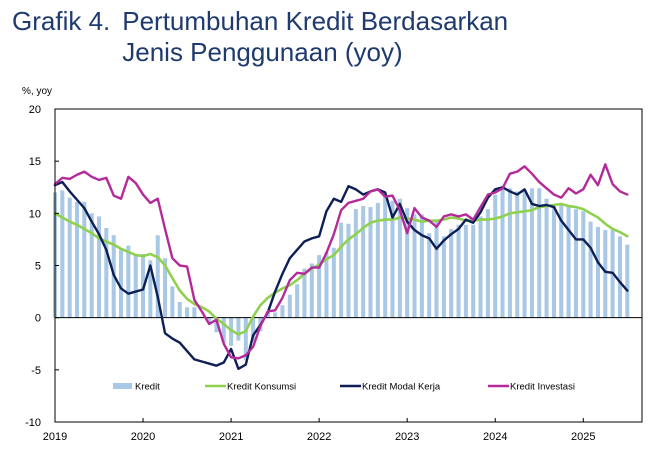 Image resolution: width=661 pixels, height=476 pixels. I want to click on y-tick-label: 15, so click(35, 162).